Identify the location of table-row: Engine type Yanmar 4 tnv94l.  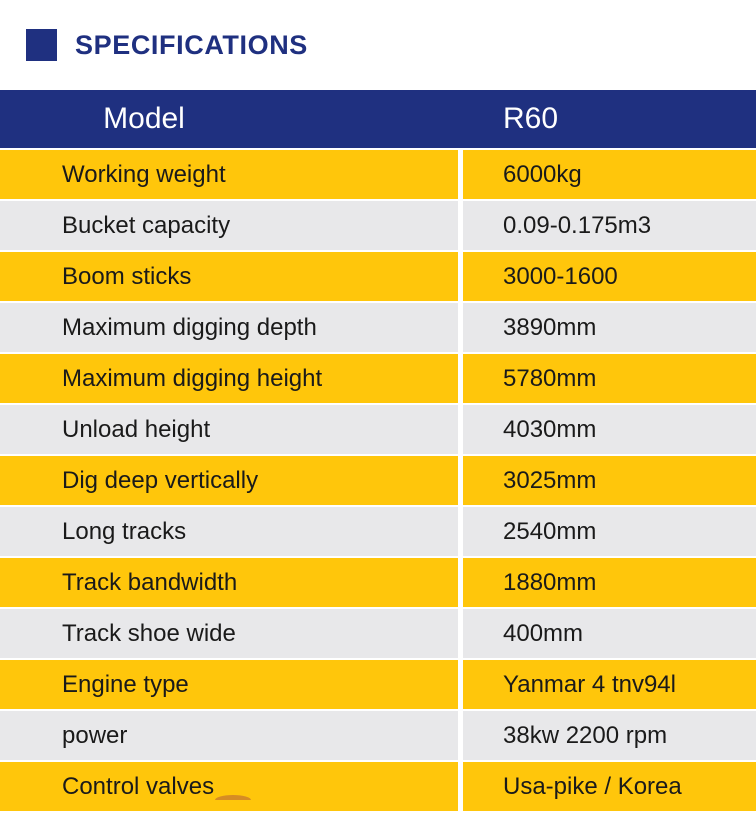
(378, 684).